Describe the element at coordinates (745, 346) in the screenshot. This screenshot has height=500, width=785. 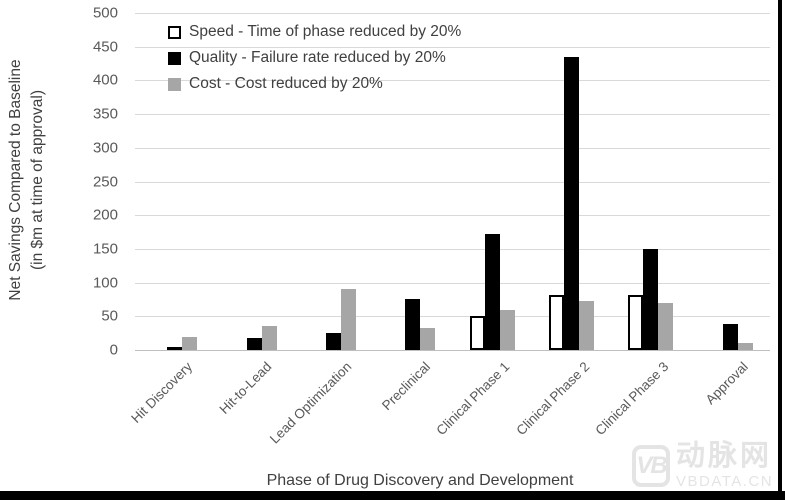
I see `bar-cost-approval` at that location.